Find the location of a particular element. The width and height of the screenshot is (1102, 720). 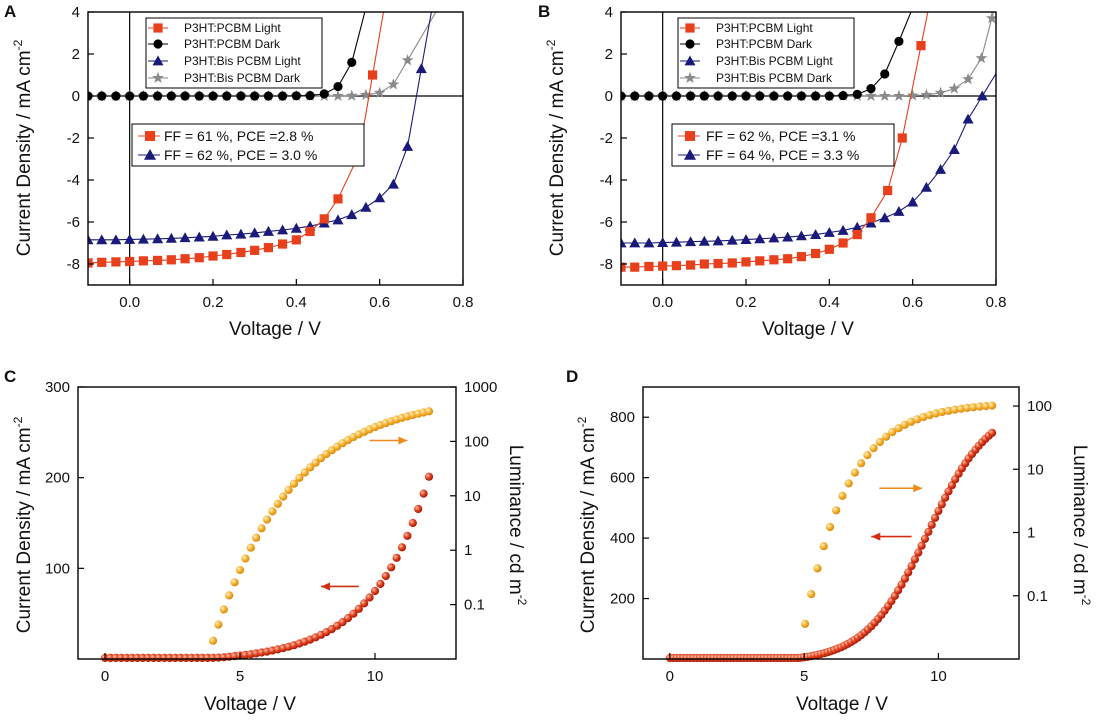

panel-b-annotation-1: FF = 62 %, PCE =3.1 % is located at coordinates (780, 136).